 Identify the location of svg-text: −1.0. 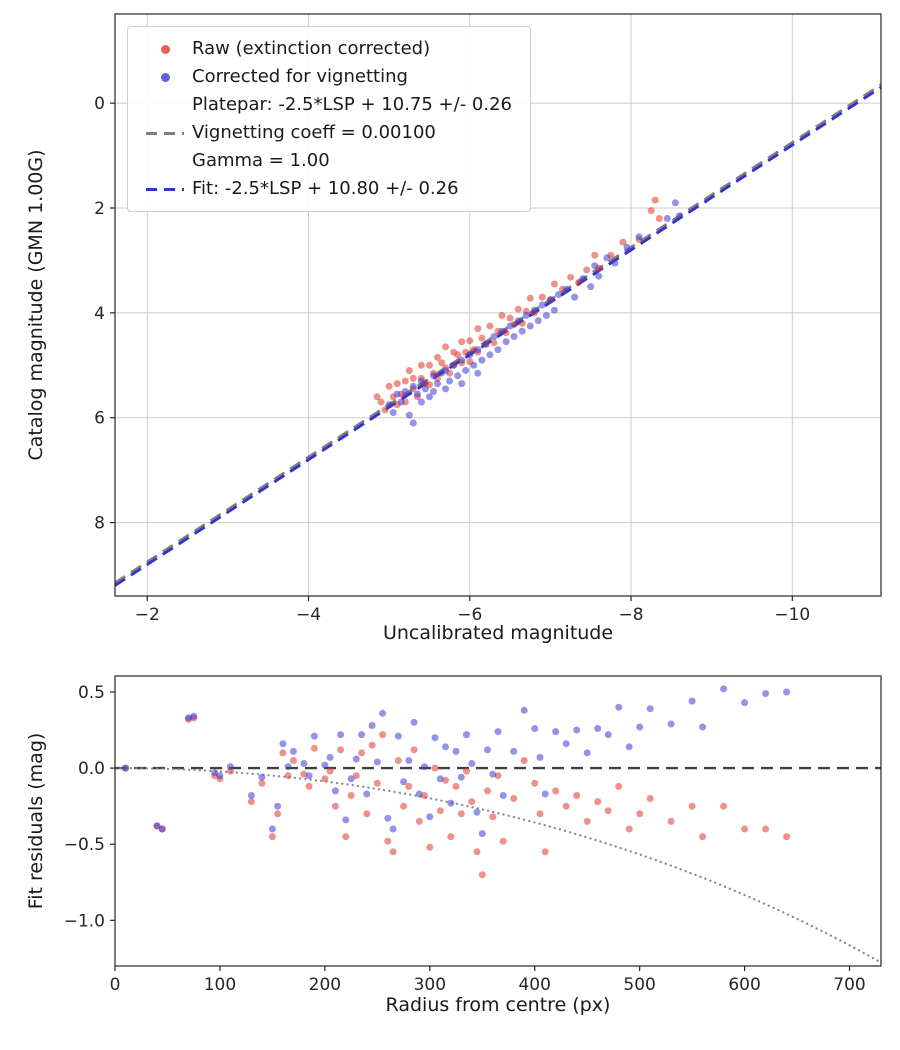
(84, 921).